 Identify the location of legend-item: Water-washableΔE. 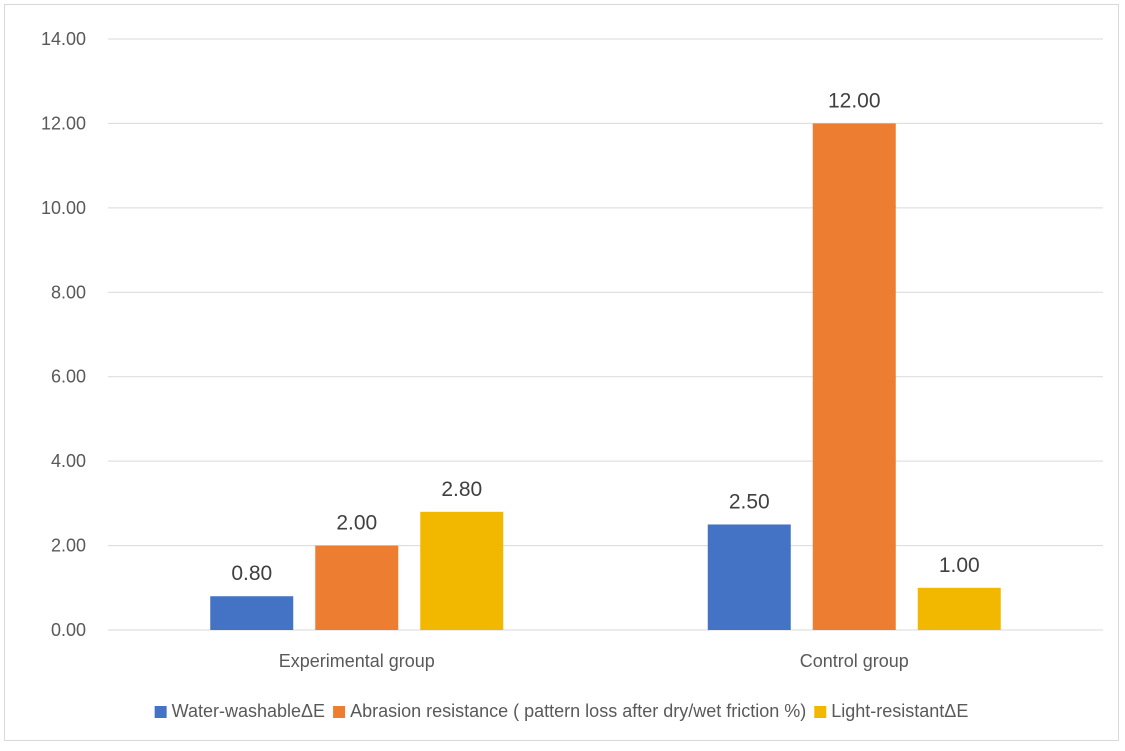
(239, 711).